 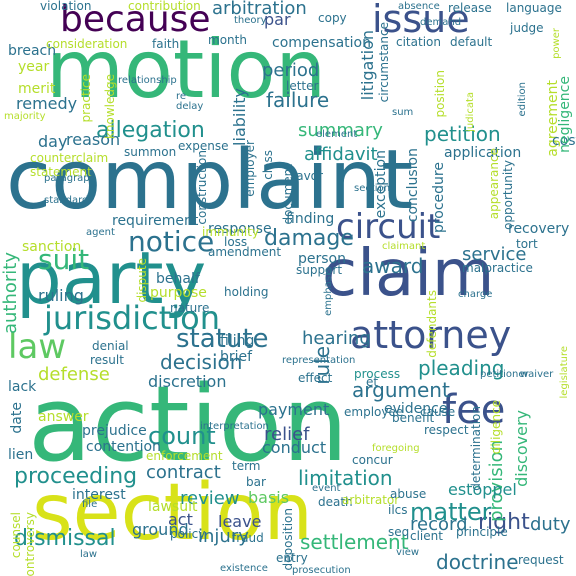 What do you see at coordinates (150, 130) in the screenshot?
I see `cloud-word: allegation` at bounding box center [150, 130].